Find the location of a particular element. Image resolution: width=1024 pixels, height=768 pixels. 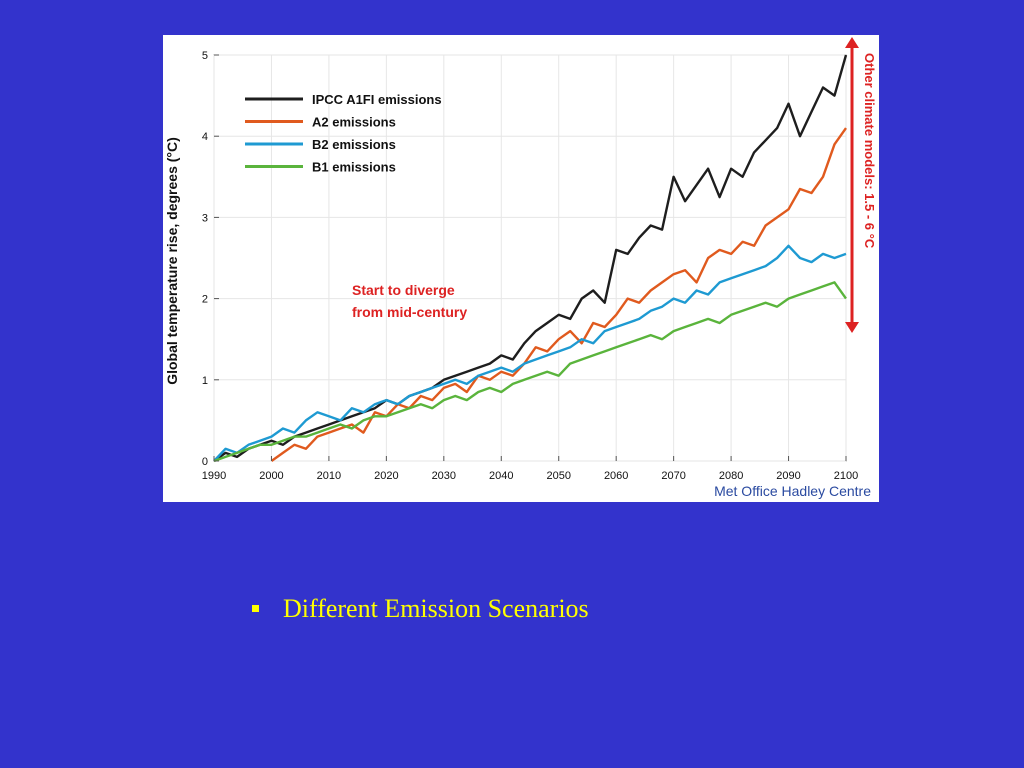

y-tick-label: 1 is located at coordinates (205, 381).